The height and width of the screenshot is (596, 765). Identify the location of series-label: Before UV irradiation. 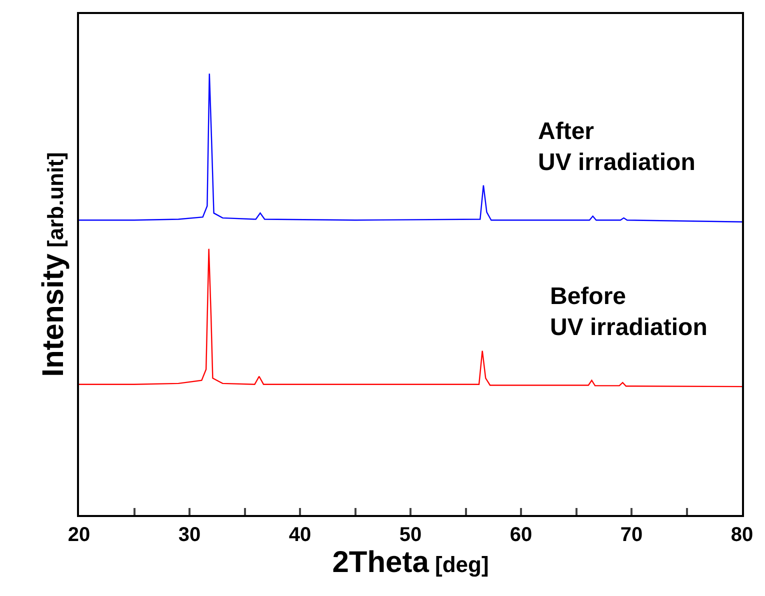
(629, 312).